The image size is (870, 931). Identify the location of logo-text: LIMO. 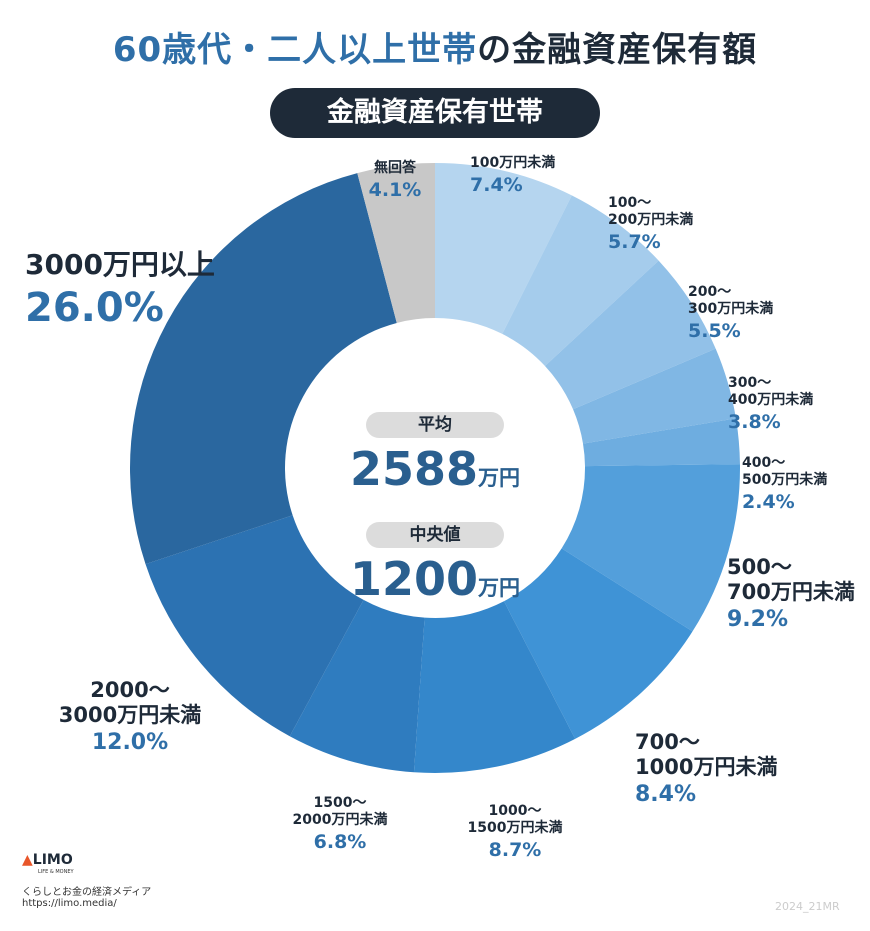
(52, 860).